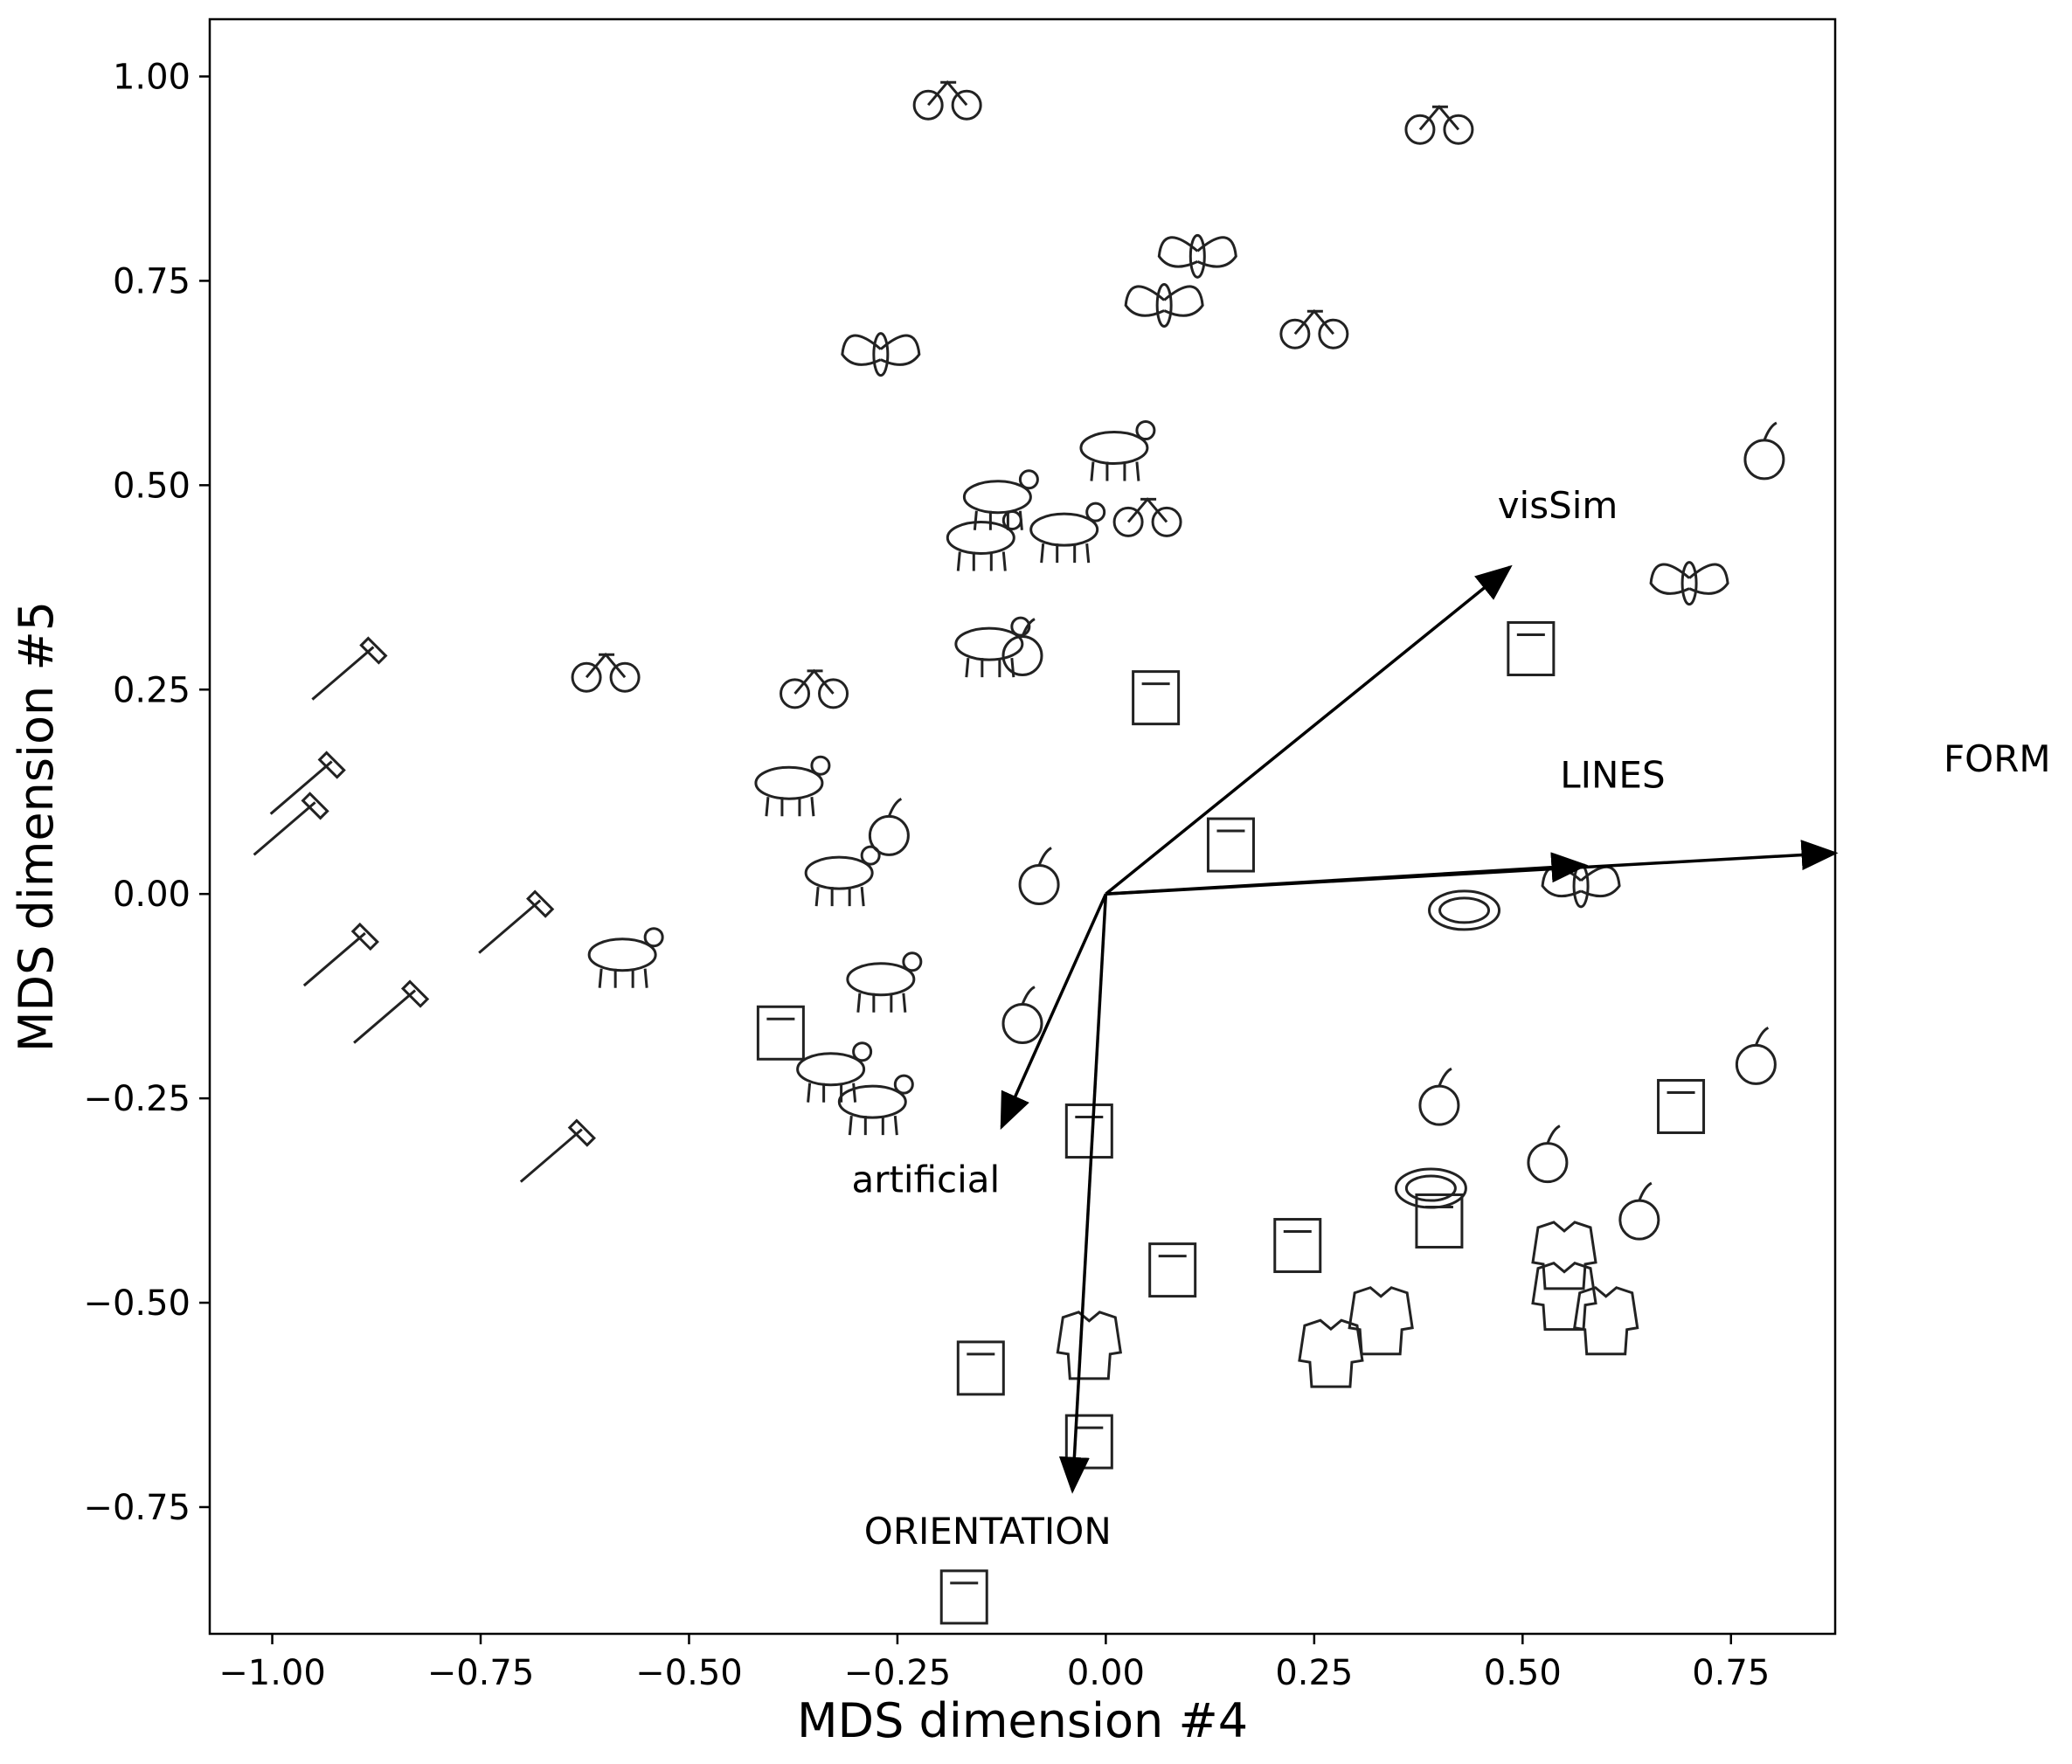 Image resolution: width=2072 pixels, height=1764 pixels. Describe the element at coordinates (1331, 1353) in the screenshot. I see `uniform-icon` at that location.